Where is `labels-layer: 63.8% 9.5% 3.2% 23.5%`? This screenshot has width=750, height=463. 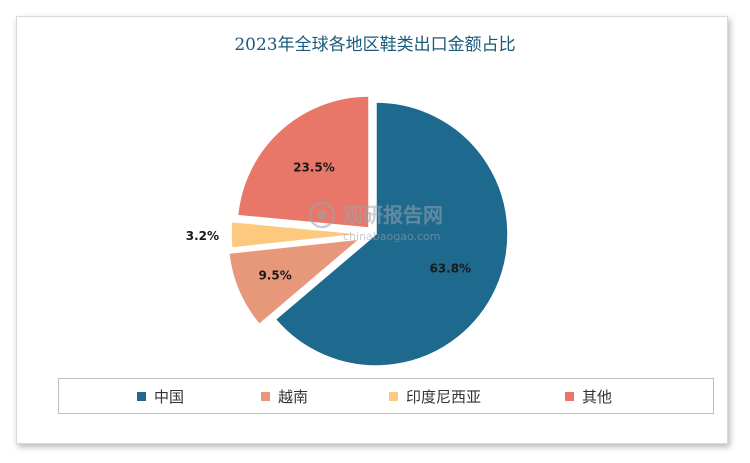 labels-layer: 63.8% 9.5% 3.2% 23.5% is located at coordinates (328, 221).